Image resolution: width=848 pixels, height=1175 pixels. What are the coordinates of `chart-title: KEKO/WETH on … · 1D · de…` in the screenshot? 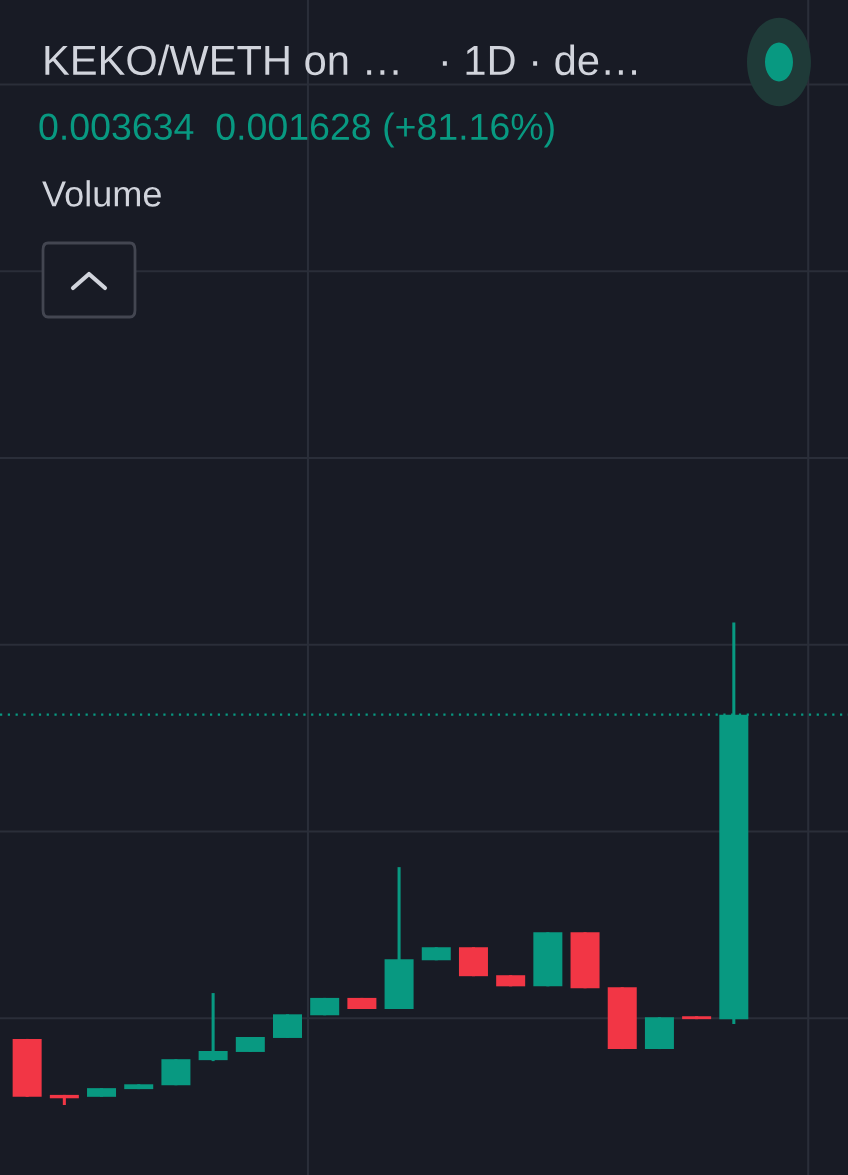 It's located at (341, 60).